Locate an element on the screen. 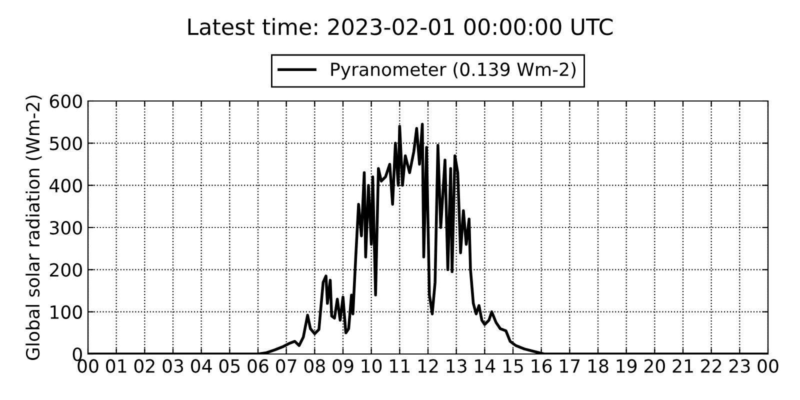  x-tick-label: 01 is located at coordinates (116, 366).